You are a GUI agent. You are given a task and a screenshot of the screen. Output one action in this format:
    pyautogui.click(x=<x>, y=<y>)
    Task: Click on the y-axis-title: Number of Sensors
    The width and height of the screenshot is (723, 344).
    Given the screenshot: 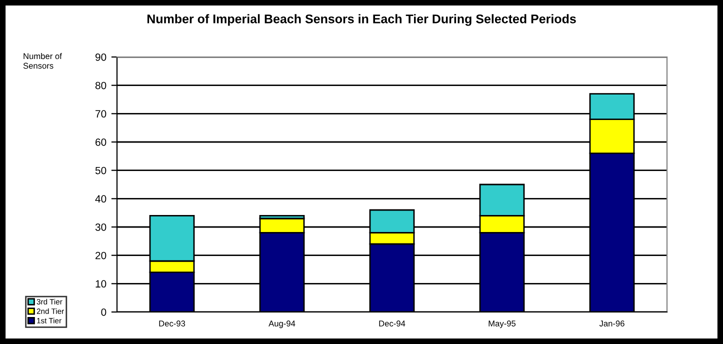 What is the action you would take?
    pyautogui.click(x=42, y=61)
    